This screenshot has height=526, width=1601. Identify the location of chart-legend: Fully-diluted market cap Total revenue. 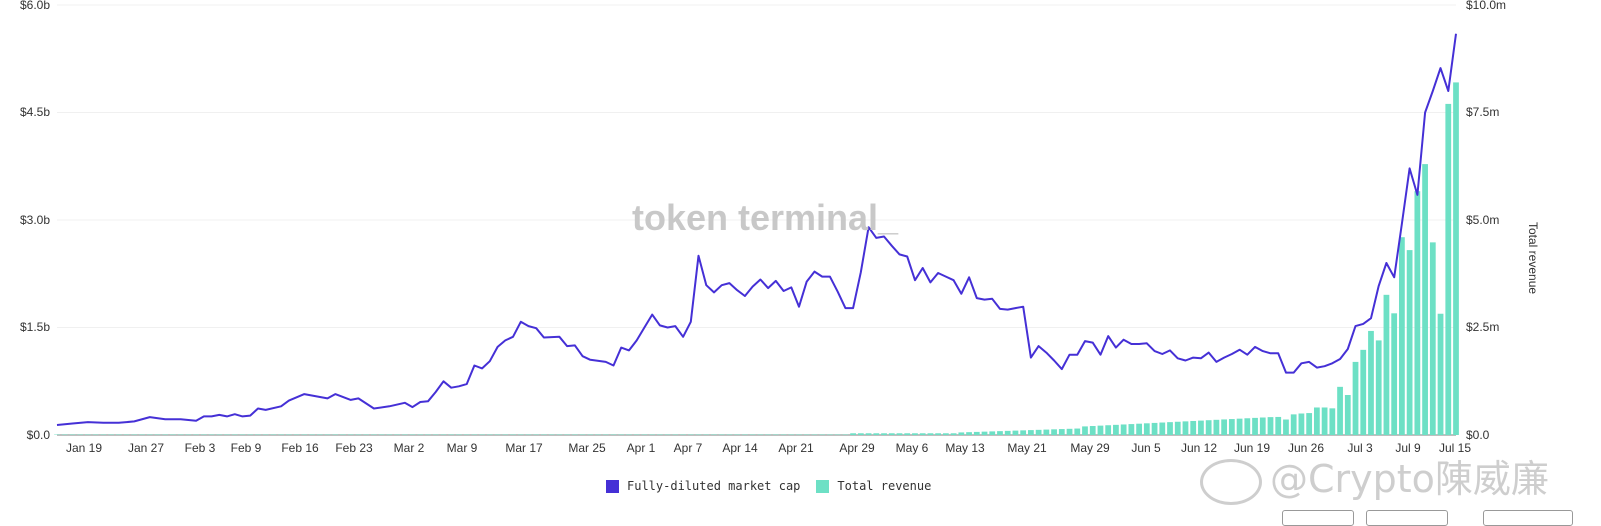
(773, 486).